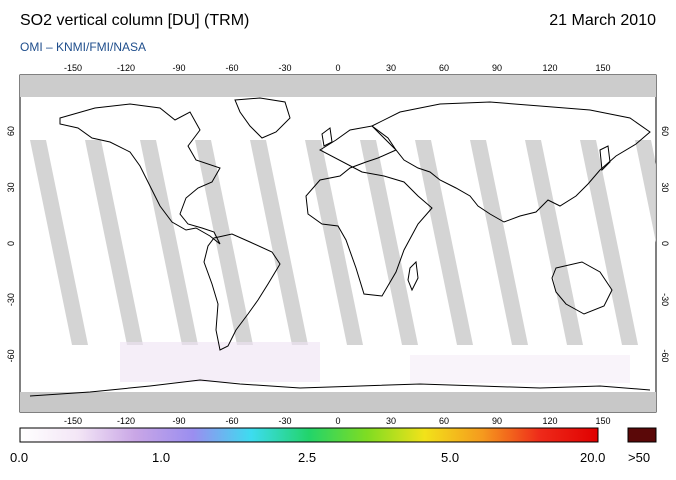 This screenshot has height=480, width=676. What do you see at coordinates (19, 457) in the screenshot?
I see `colorbar-label-0: 0.0` at bounding box center [19, 457].